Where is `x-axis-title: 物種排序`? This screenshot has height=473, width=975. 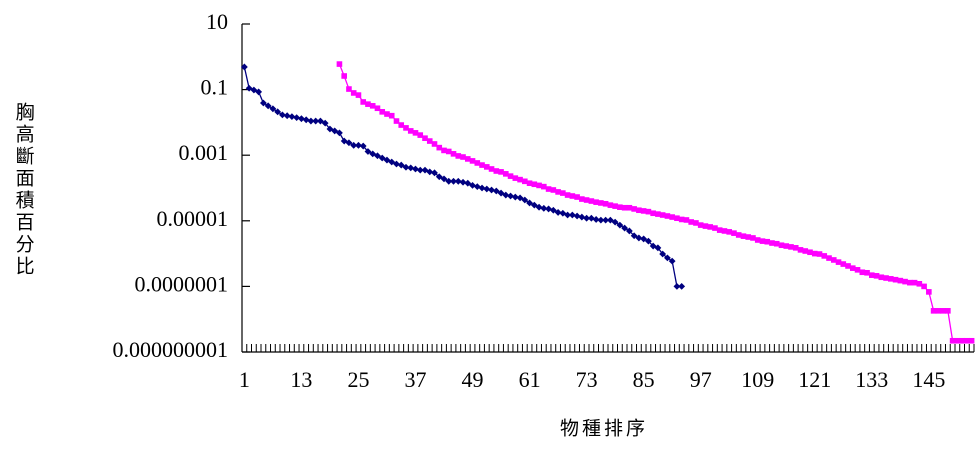 x-axis-title: 物種排序 is located at coordinates (604, 428).